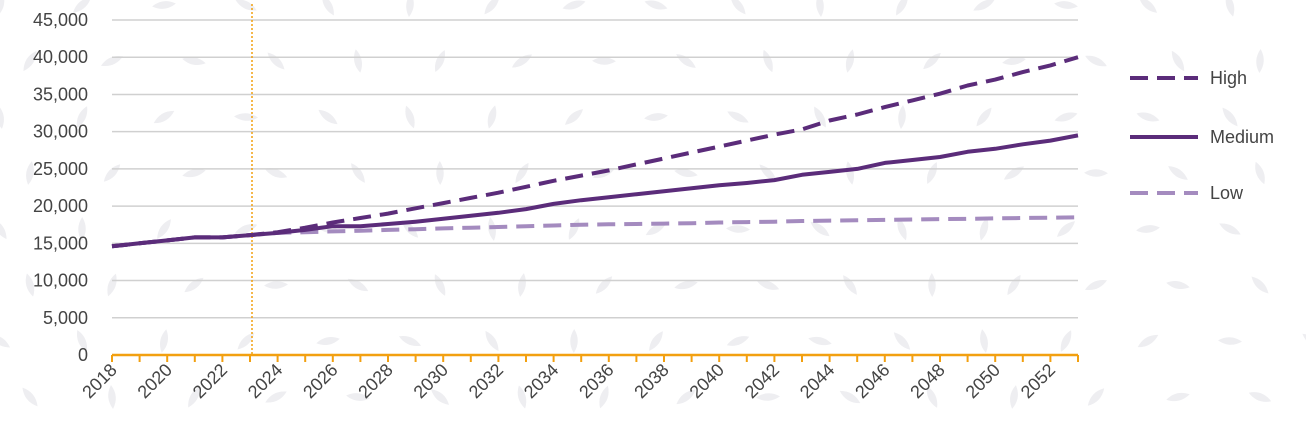 This screenshot has height=439, width=1306. Describe the element at coordinates (541, 381) in the screenshot. I see `x-tick-label: 2034` at that location.